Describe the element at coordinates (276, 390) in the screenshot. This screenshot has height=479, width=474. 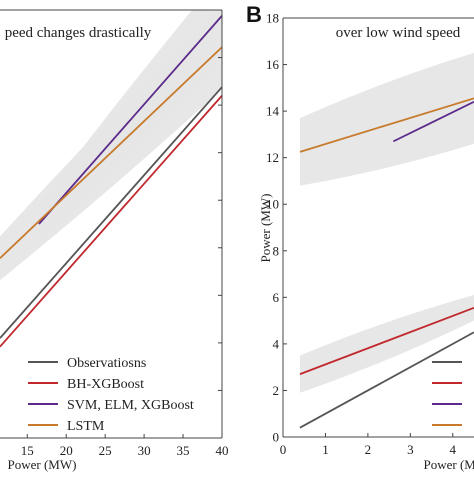
I see `y-tick-label-1-1: 2` at that location.